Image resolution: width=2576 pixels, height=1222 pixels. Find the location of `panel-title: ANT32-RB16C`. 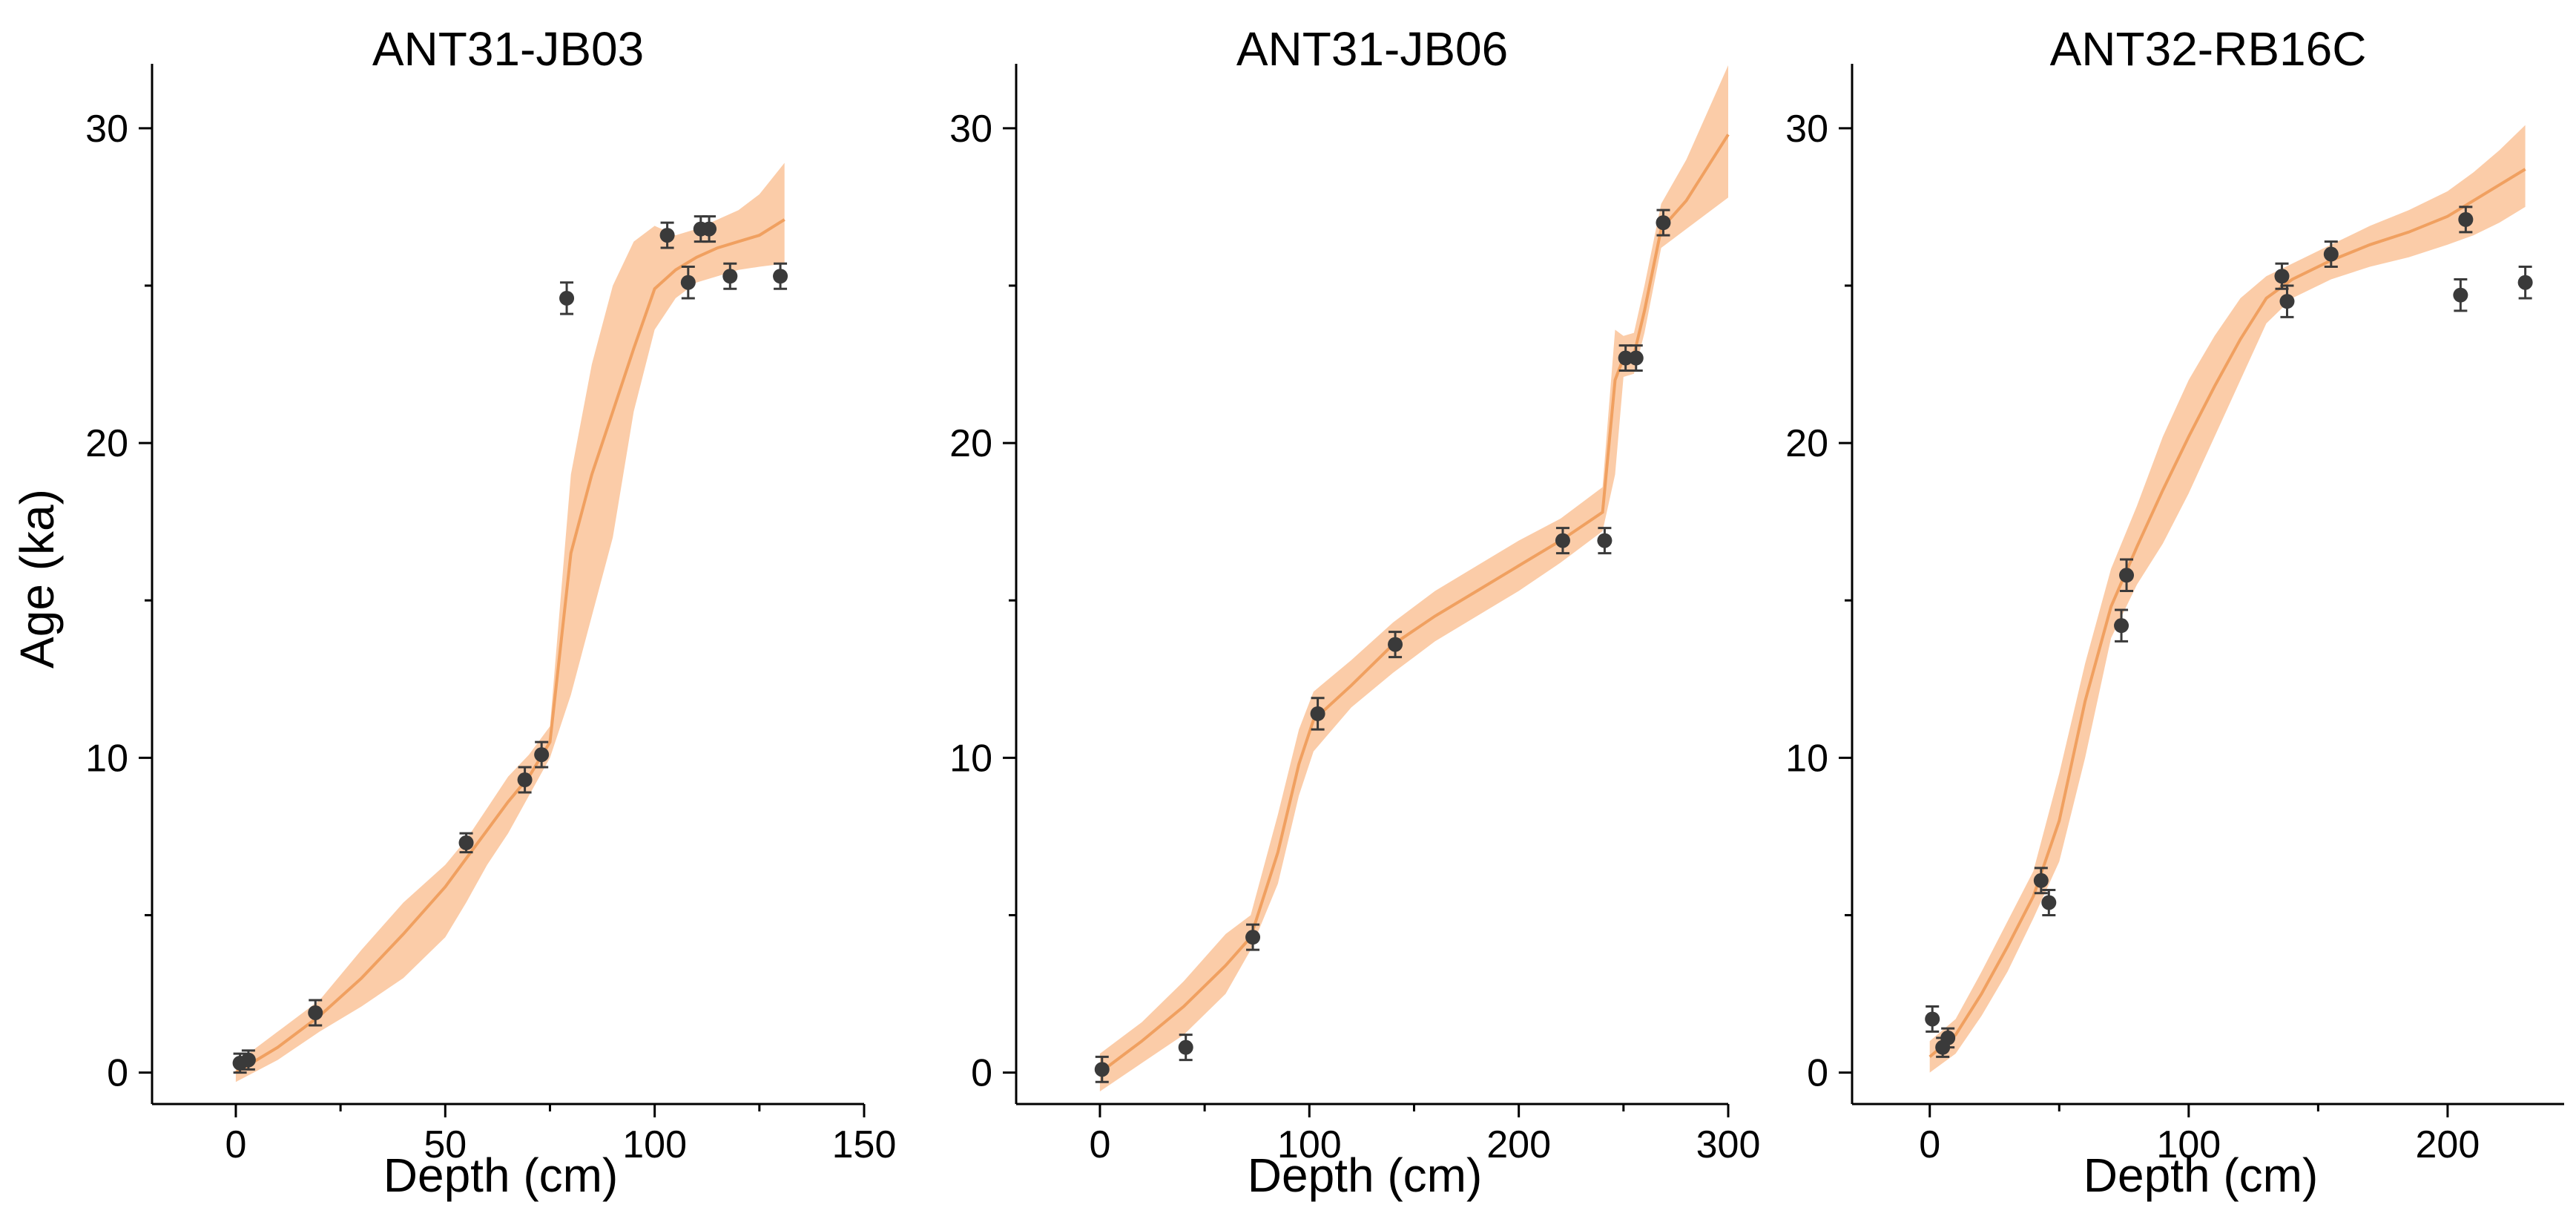

panel-title: ANT32-RB16C is located at coordinates (2208, 49).